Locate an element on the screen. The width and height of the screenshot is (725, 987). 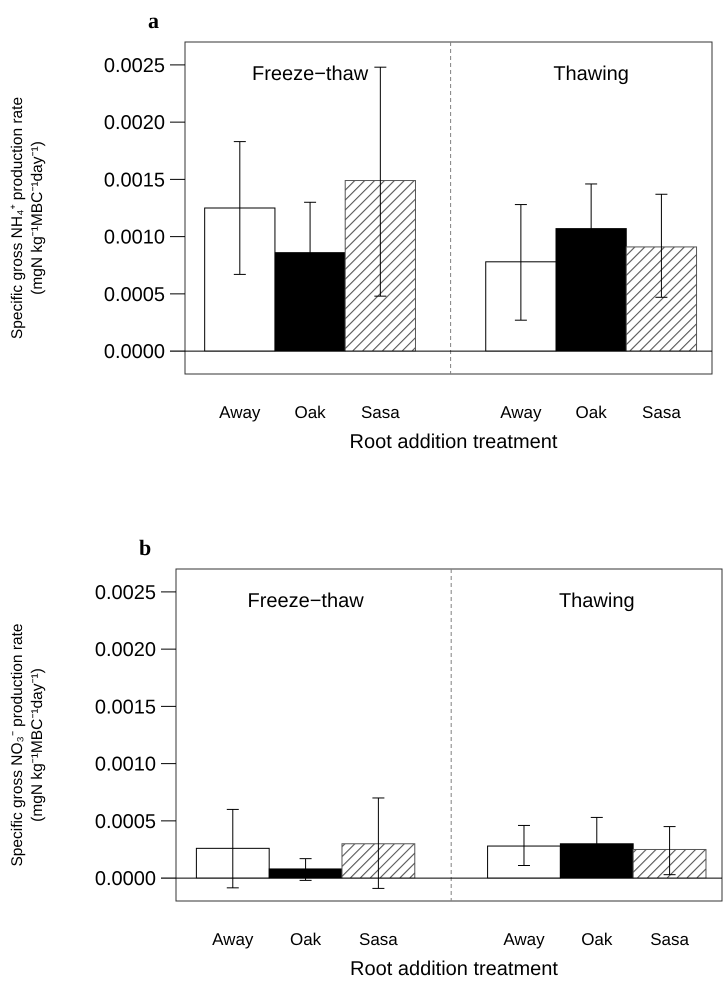
y-axis-title: Specific gross NO₃⁻ production rate (mgN kg⁻¹MBC⁻¹day⁻¹) is located at coordinates (27, 745).